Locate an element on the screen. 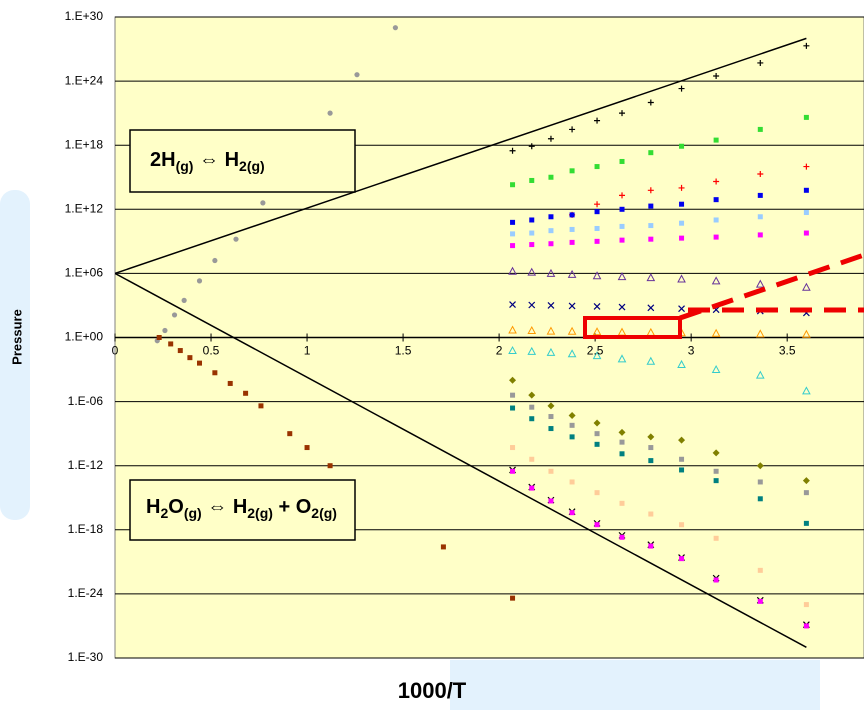 The width and height of the screenshot is (864, 710). annotation-part: 2(g) is located at coordinates (260, 513).